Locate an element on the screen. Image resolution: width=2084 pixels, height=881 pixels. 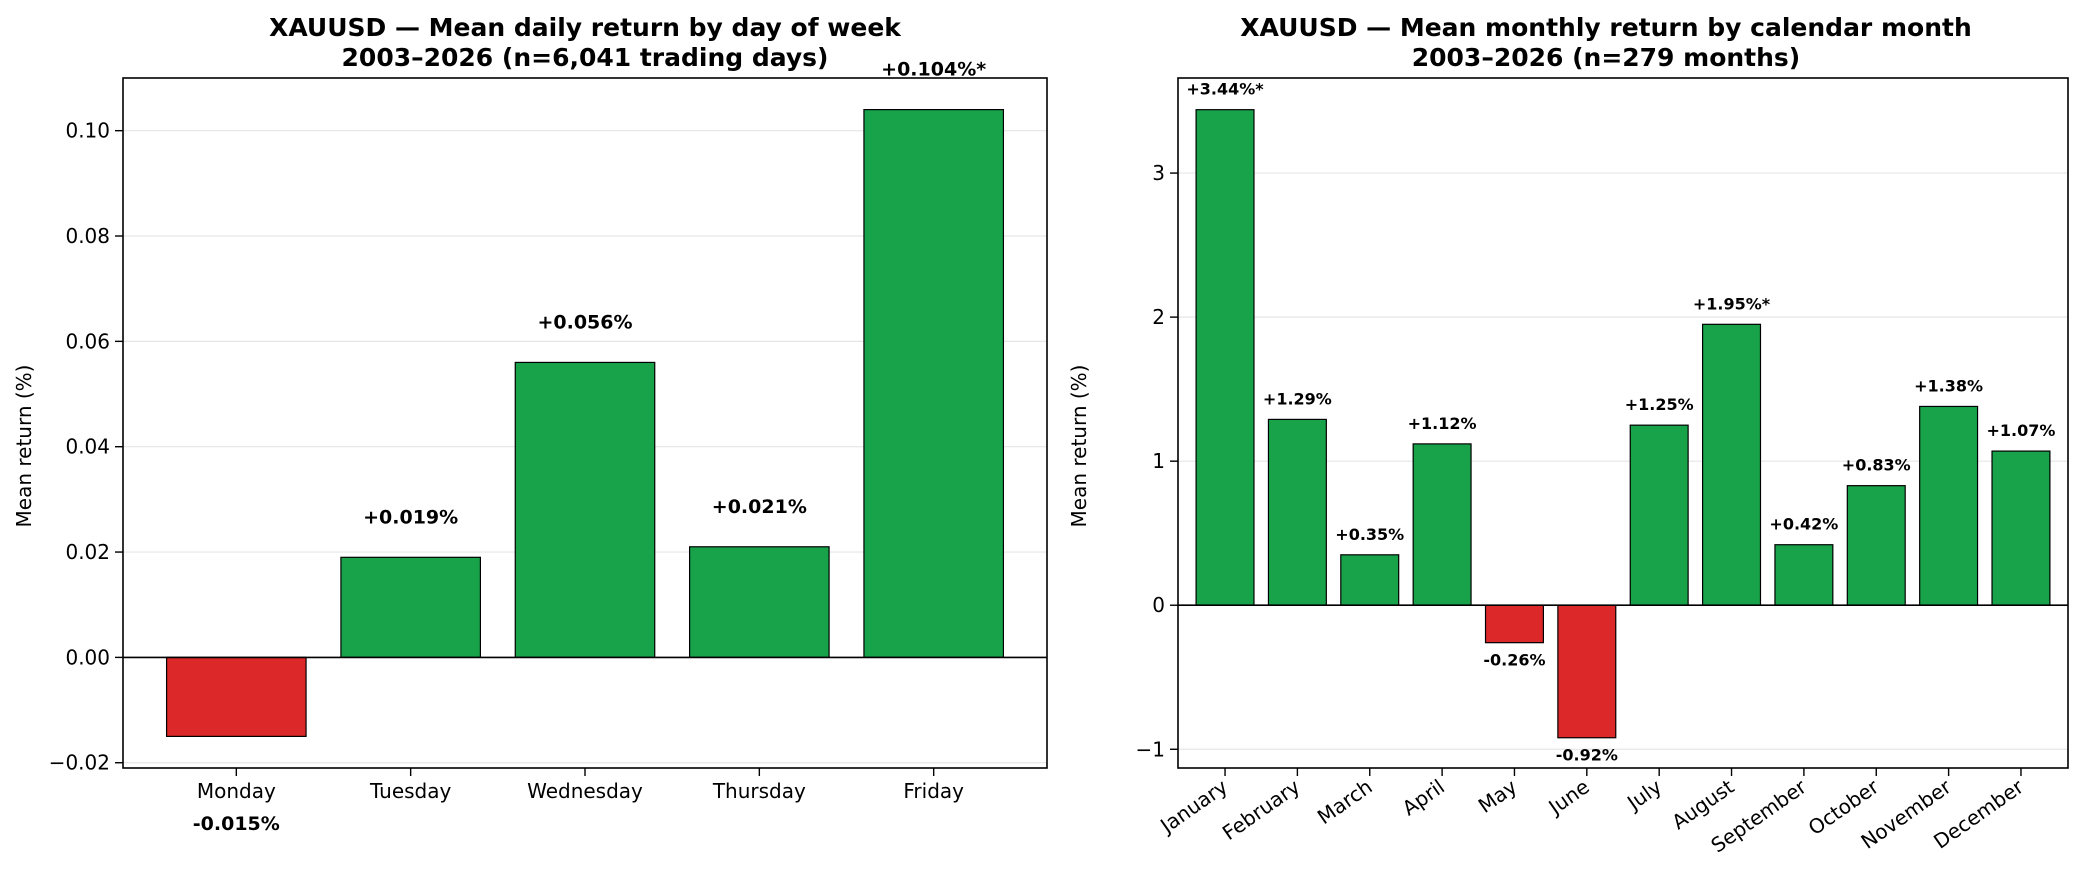
data-label: +0.83% is located at coordinates (1876, 465).